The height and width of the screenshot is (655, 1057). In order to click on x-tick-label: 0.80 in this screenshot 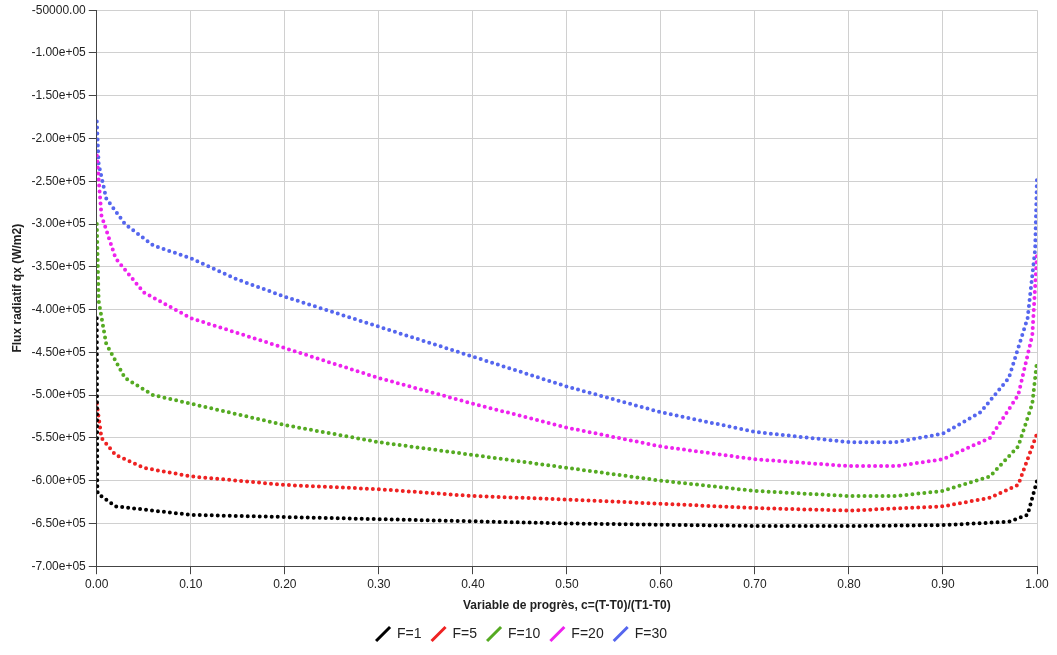, I will do `click(849, 583)`.